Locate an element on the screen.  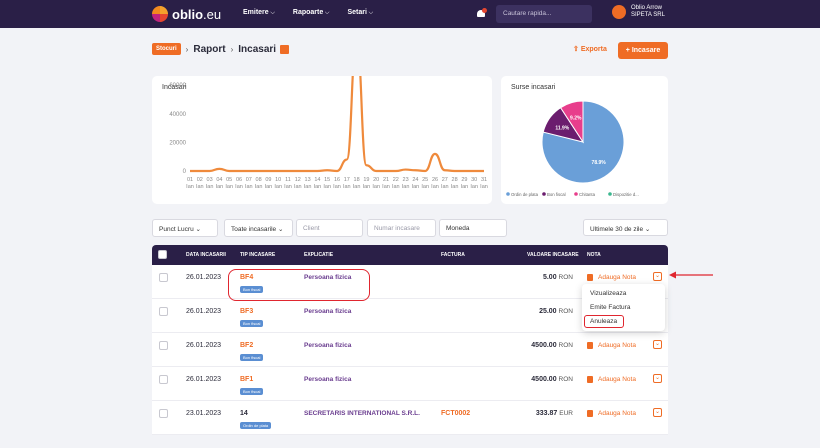
chart-title: Surse incasari is located at coordinates (533, 87).